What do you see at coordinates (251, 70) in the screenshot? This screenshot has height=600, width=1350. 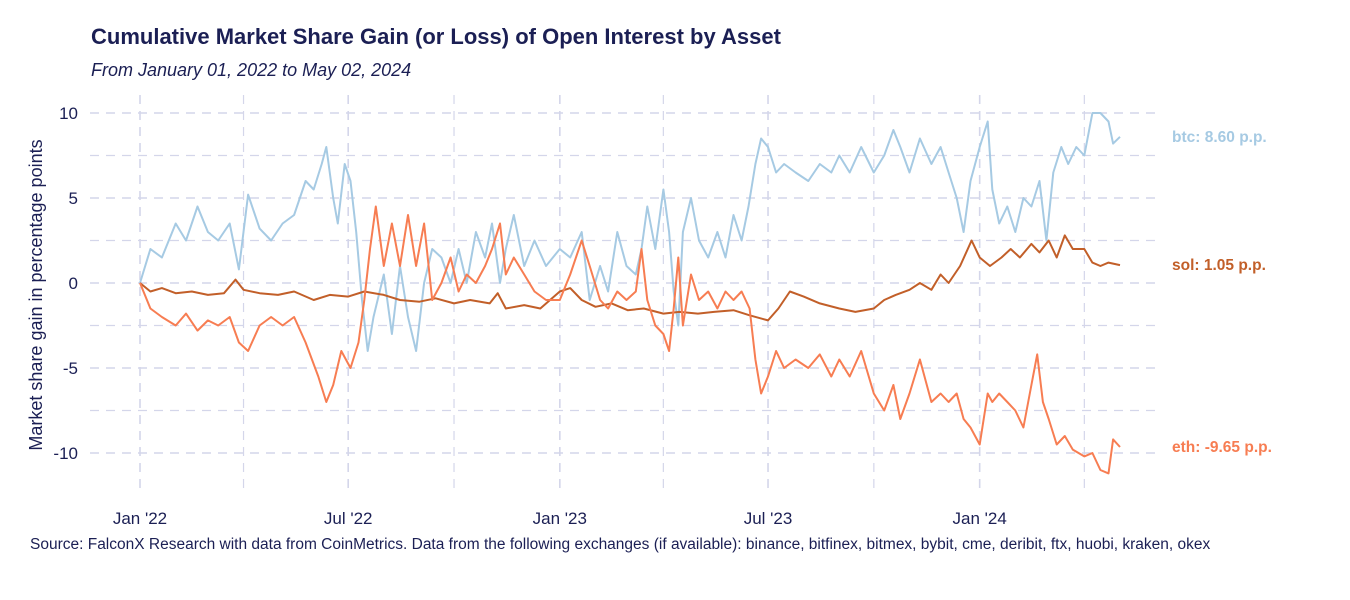 I see `chart-subtitle: From January 01, 2022 to May 02, 2024` at bounding box center [251, 70].